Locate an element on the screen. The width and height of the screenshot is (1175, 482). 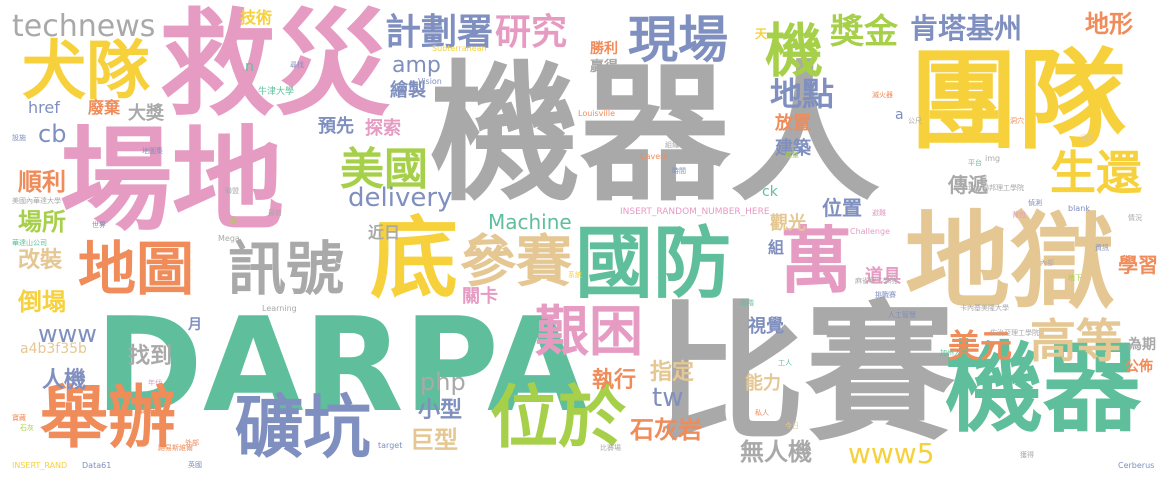
word-map: 地圖 is located at coordinates (136, 269).